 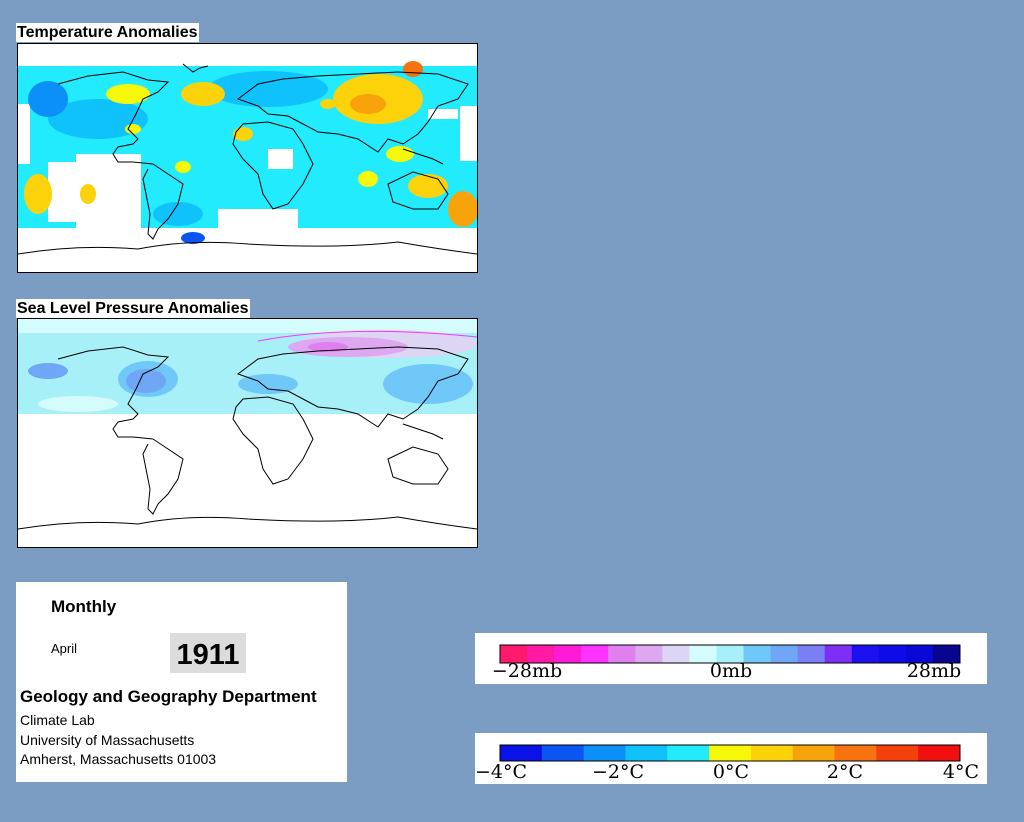 What do you see at coordinates (961, 772) in the screenshot?
I see `temperature-label-plus4: 4°C` at bounding box center [961, 772].